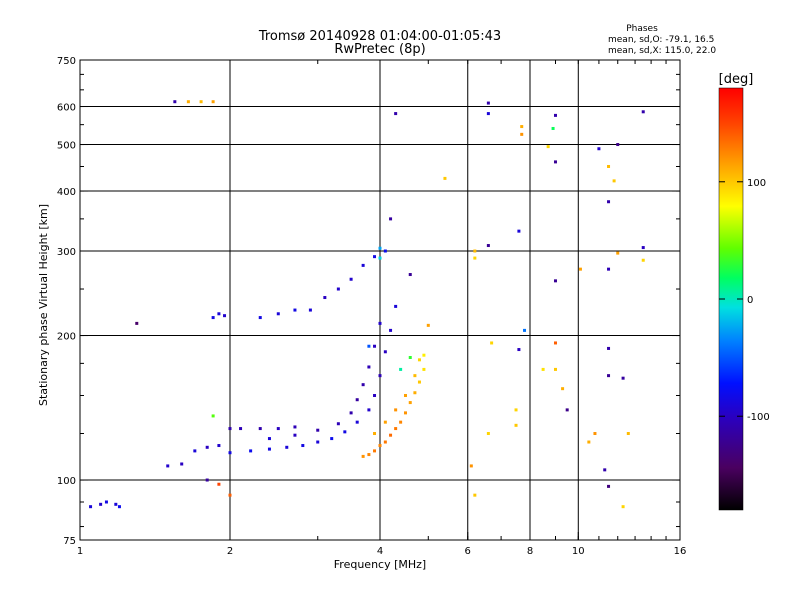 This screenshot has height=600, width=800. I want to click on colorbar-tick-label: -100, so click(758, 417).